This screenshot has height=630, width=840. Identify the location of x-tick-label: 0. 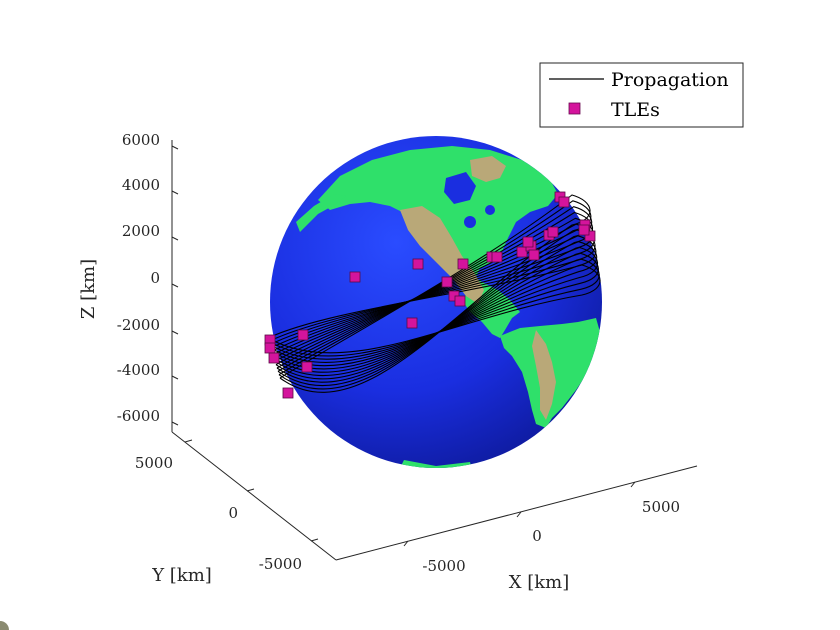
(537, 536).